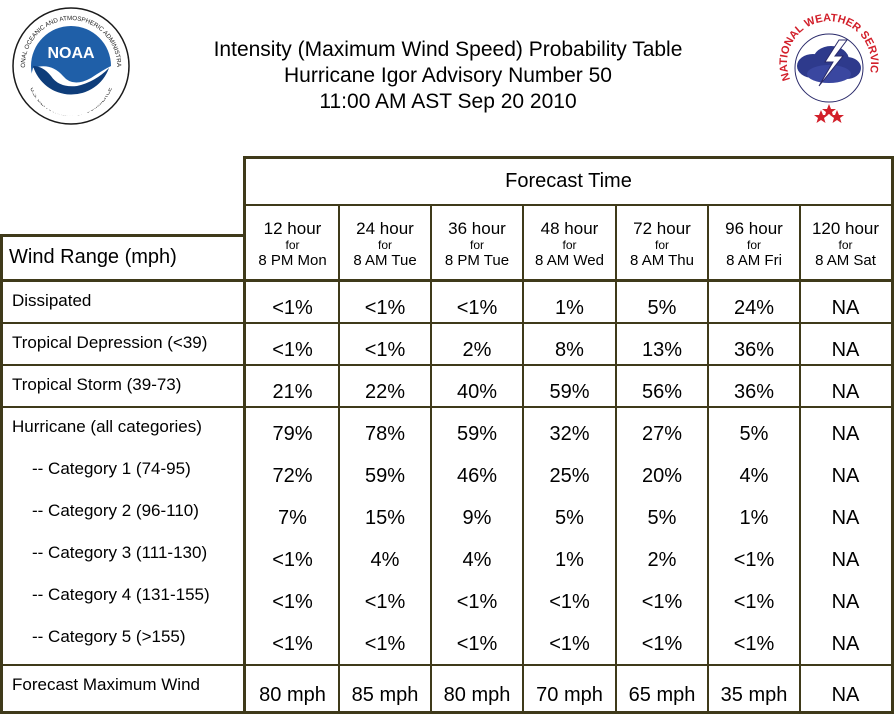 The width and height of the screenshot is (895, 716). I want to click on column-header-hour: 120 hour, so click(845, 228).